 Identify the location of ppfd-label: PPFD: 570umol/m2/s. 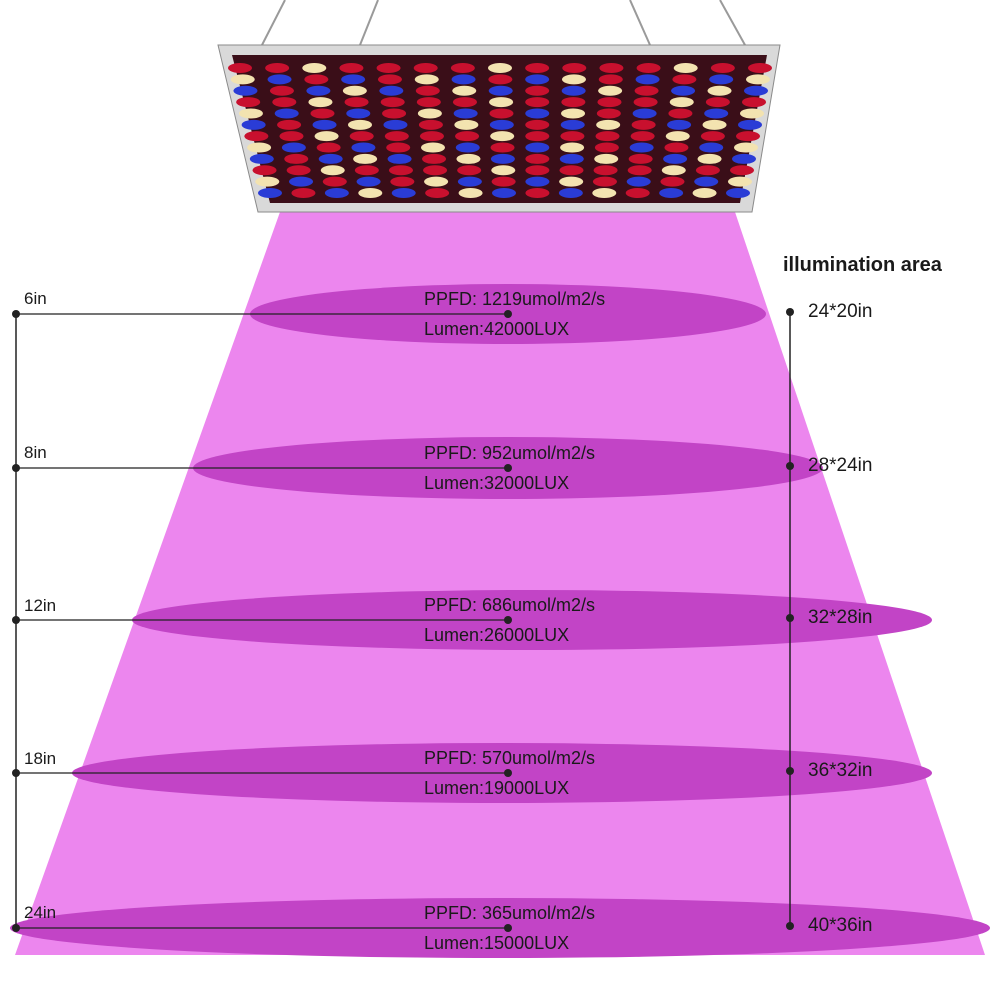
(510, 758).